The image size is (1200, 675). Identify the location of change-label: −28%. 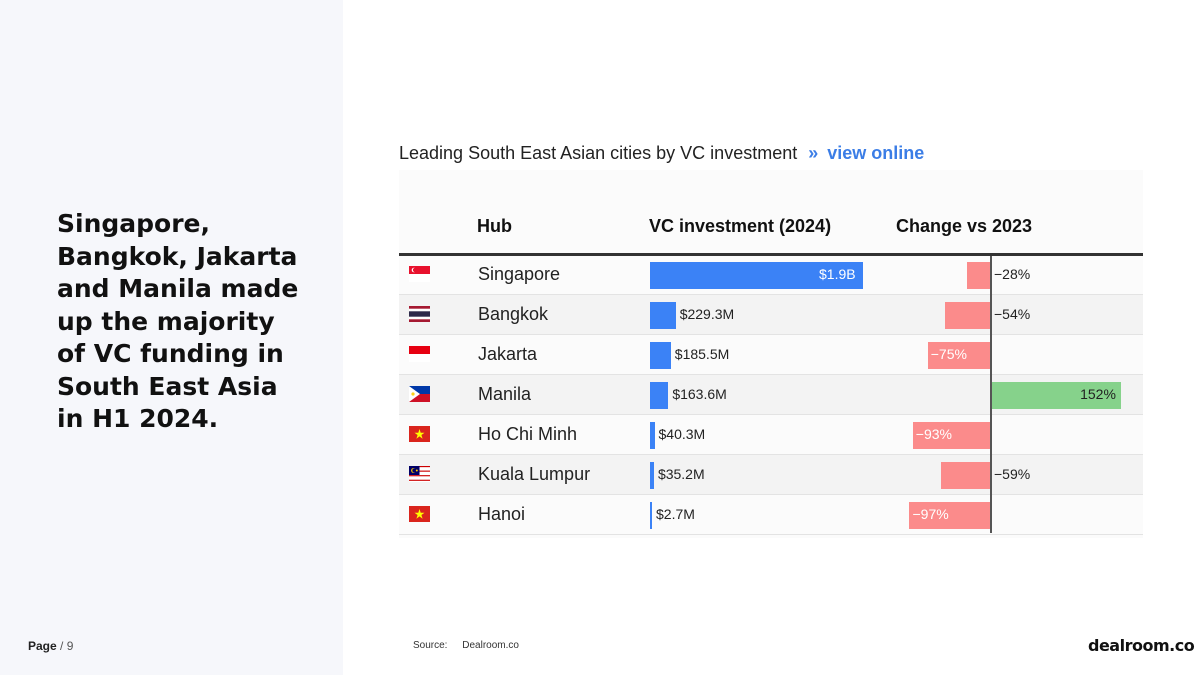
(1012, 274).